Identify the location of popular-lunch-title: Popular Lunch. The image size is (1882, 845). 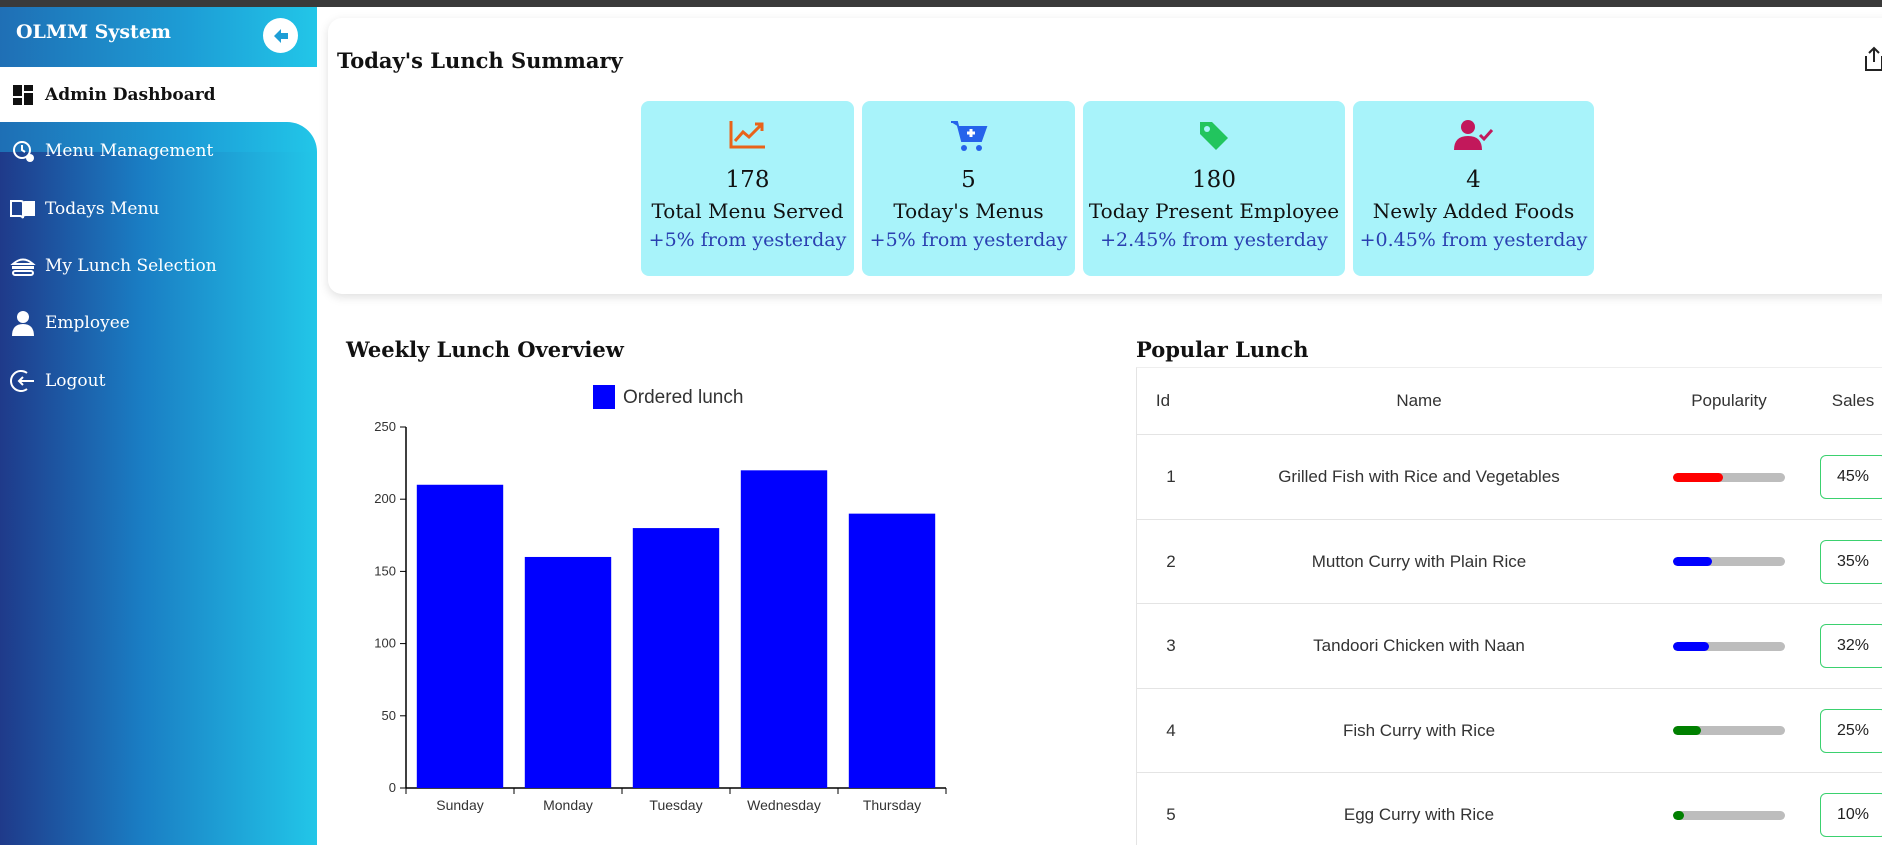
(1222, 349).